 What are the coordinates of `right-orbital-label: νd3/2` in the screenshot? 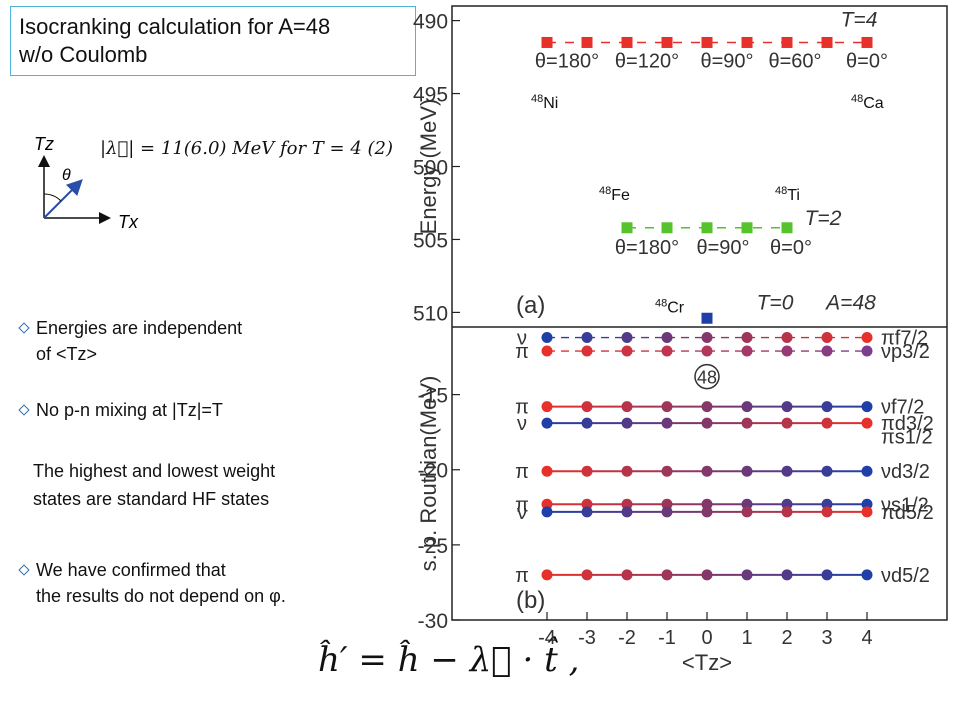 It's located at (905, 472).